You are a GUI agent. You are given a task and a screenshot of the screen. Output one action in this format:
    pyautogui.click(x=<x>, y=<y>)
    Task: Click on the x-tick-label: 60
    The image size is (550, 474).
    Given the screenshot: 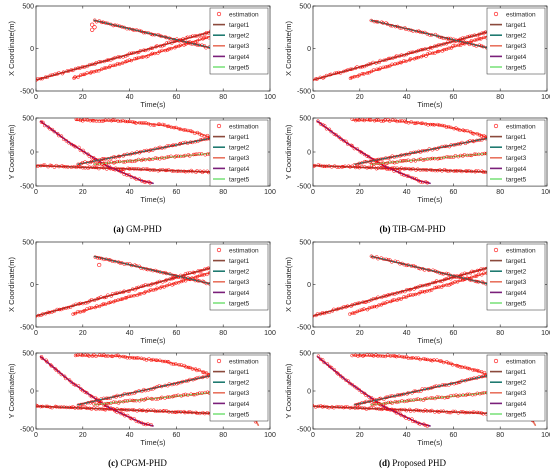 What is the action you would take?
    pyautogui.click(x=177, y=97)
    